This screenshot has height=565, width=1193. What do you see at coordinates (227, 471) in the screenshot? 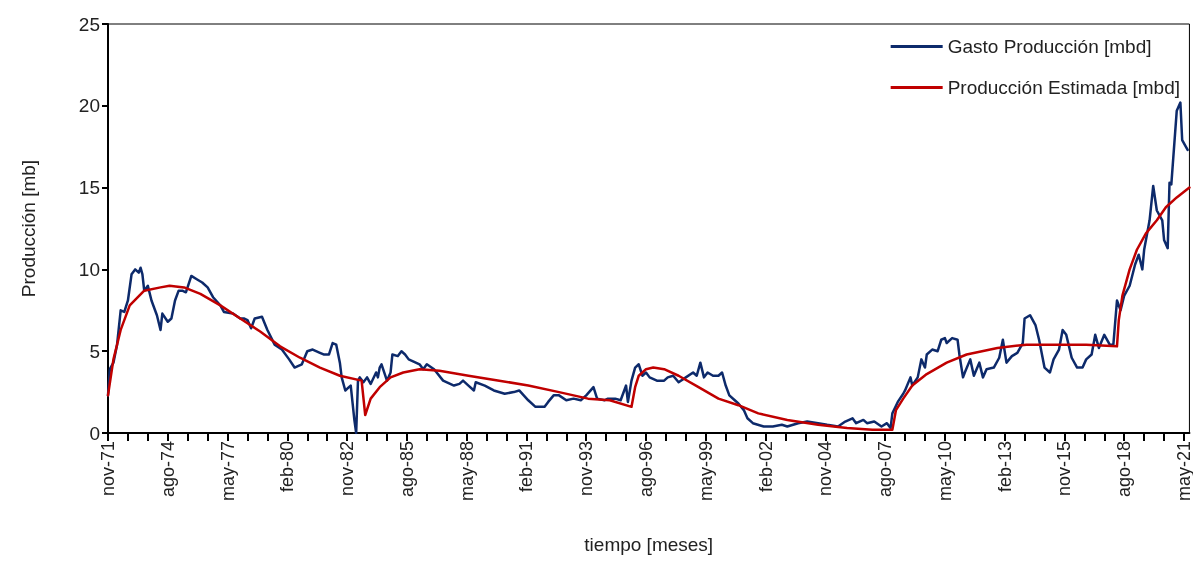
I see `x-tick-label: may-77` at bounding box center [227, 471].